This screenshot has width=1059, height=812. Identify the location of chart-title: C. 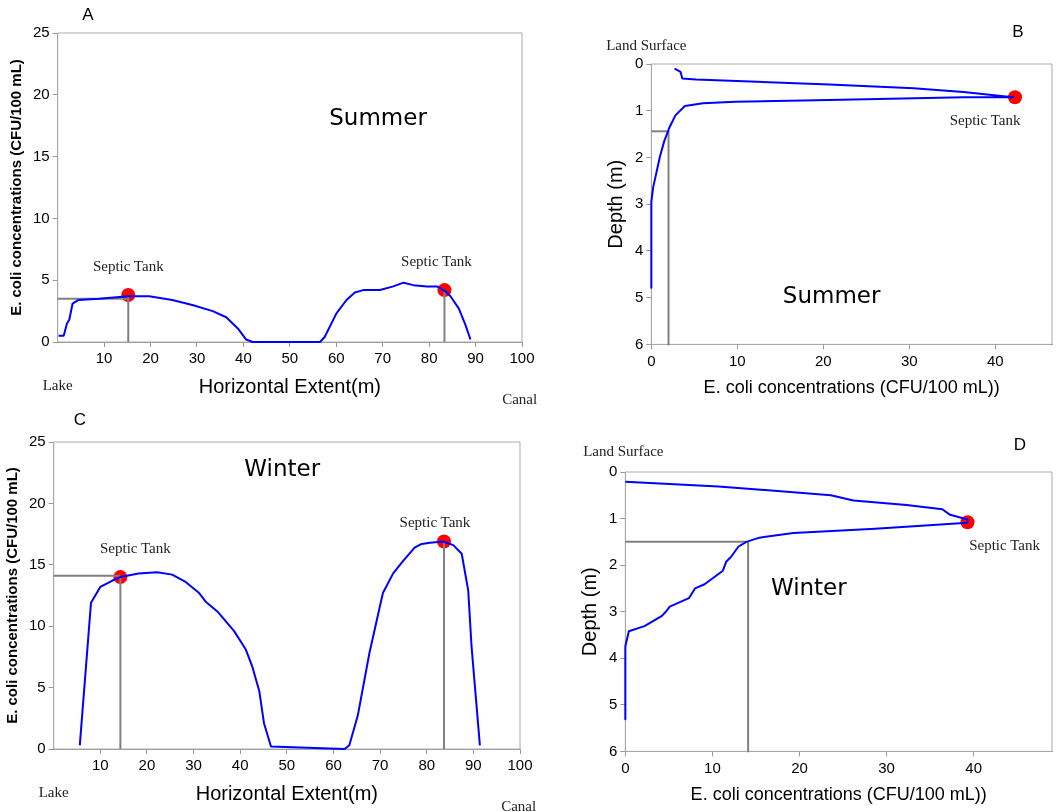
(80, 419).